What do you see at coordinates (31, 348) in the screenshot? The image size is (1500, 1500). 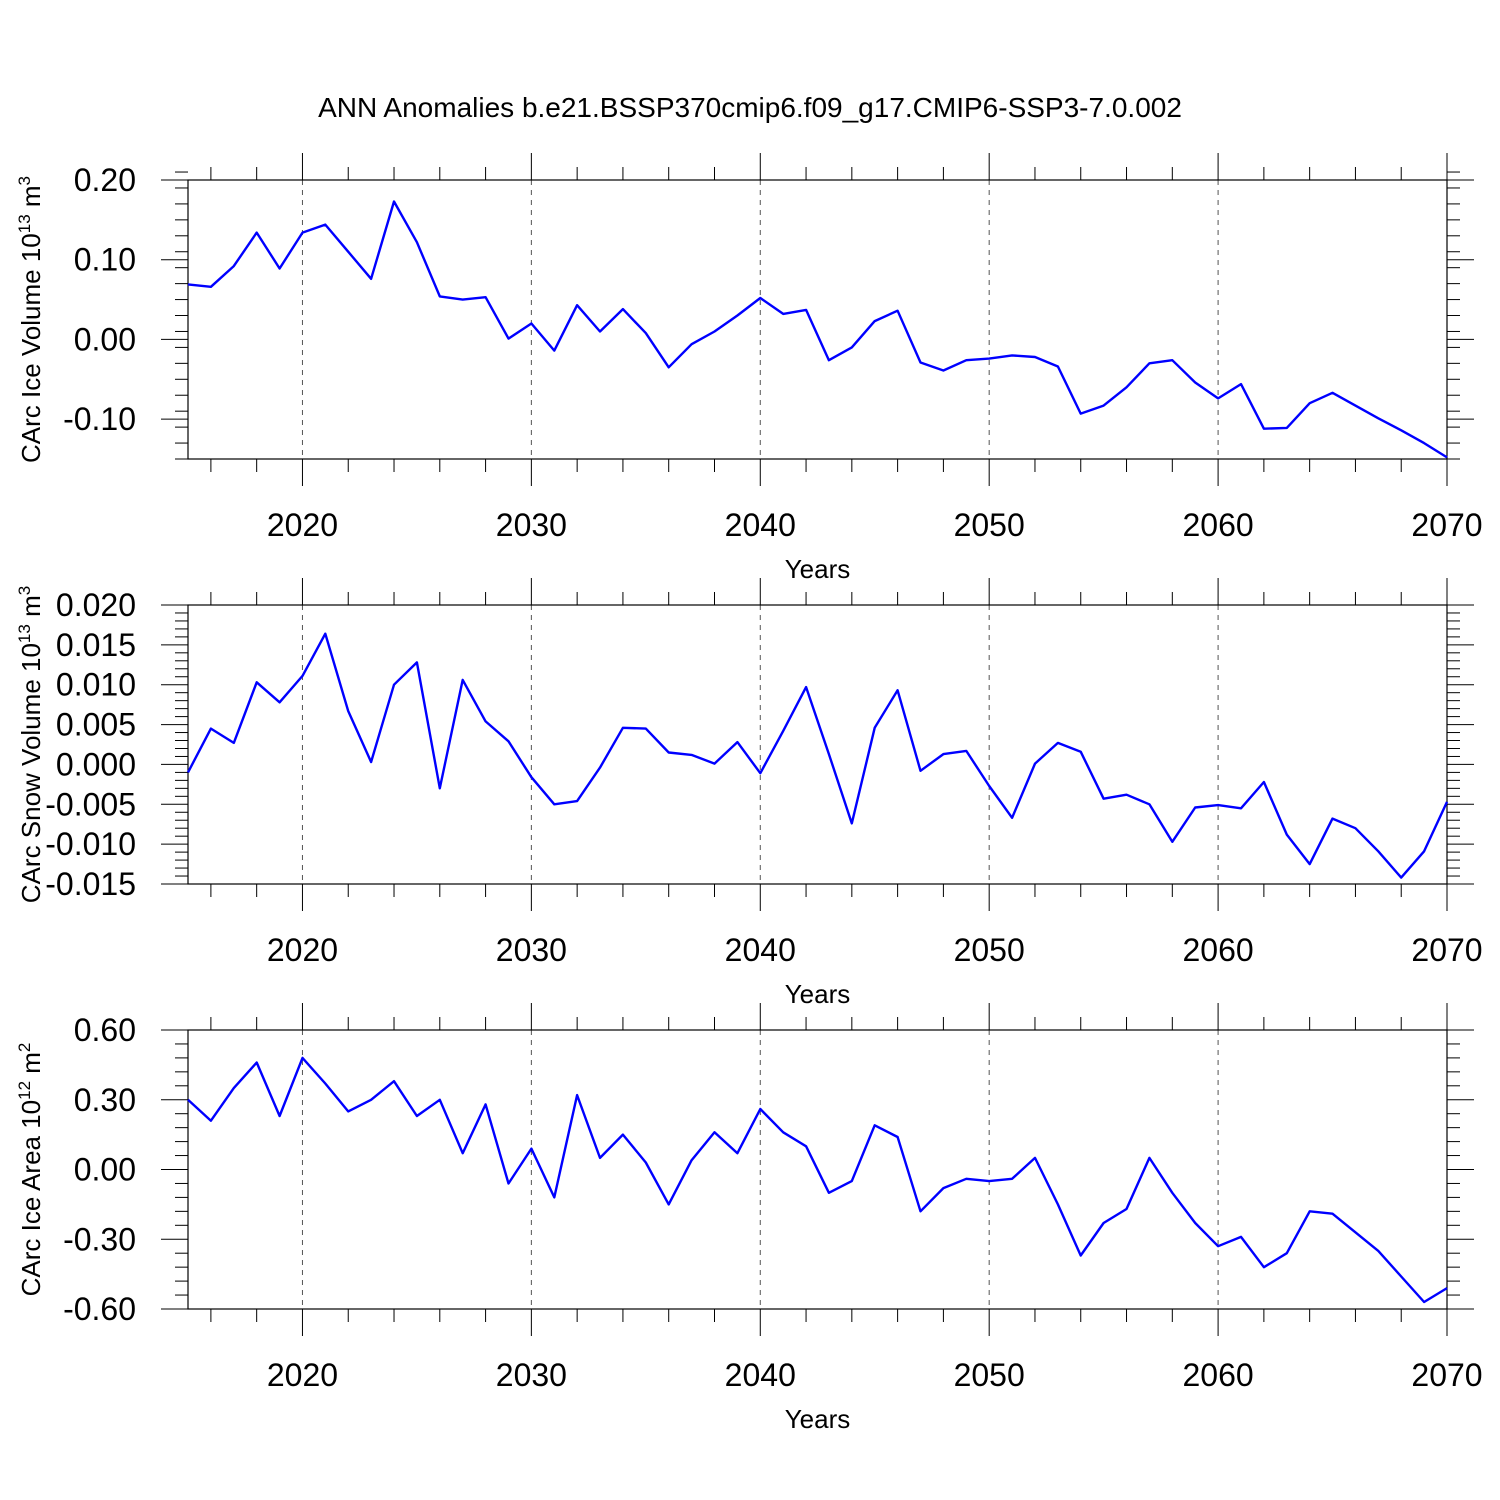 I see `y-axis-label-part: CArc Ice Volume 10` at bounding box center [31, 348].